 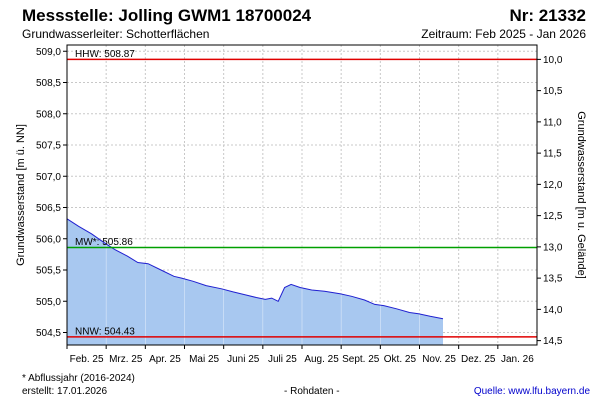 What do you see at coordinates (65, 391) in the screenshot?
I see `created-date: erstellt: 17.01.2026` at bounding box center [65, 391].